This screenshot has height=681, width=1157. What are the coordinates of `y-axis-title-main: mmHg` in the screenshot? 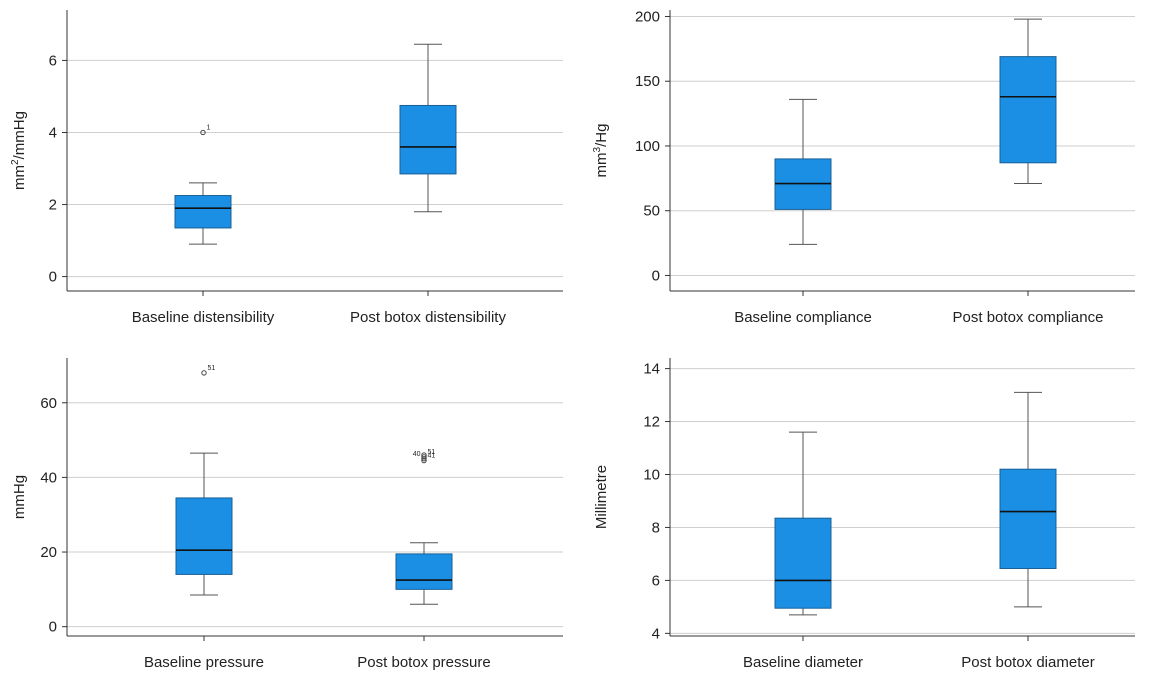 It's located at (19, 497).